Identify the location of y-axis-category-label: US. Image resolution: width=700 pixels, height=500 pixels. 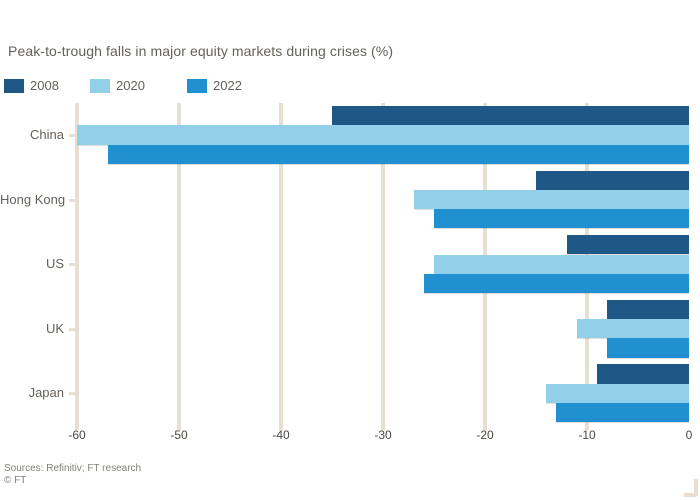
(54, 264).